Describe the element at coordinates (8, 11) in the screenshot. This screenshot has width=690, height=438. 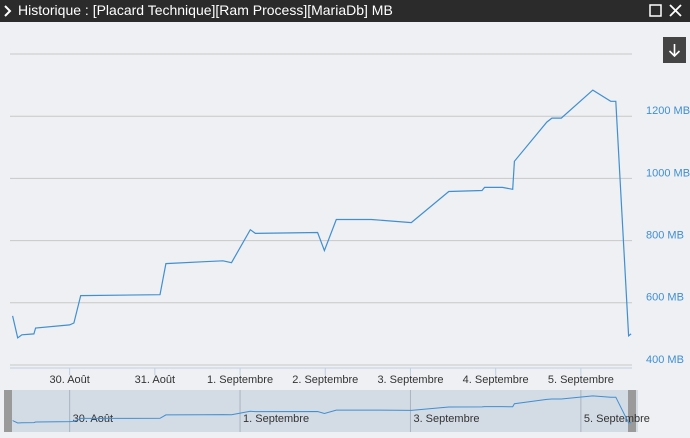
I see `collapse-icon` at that location.